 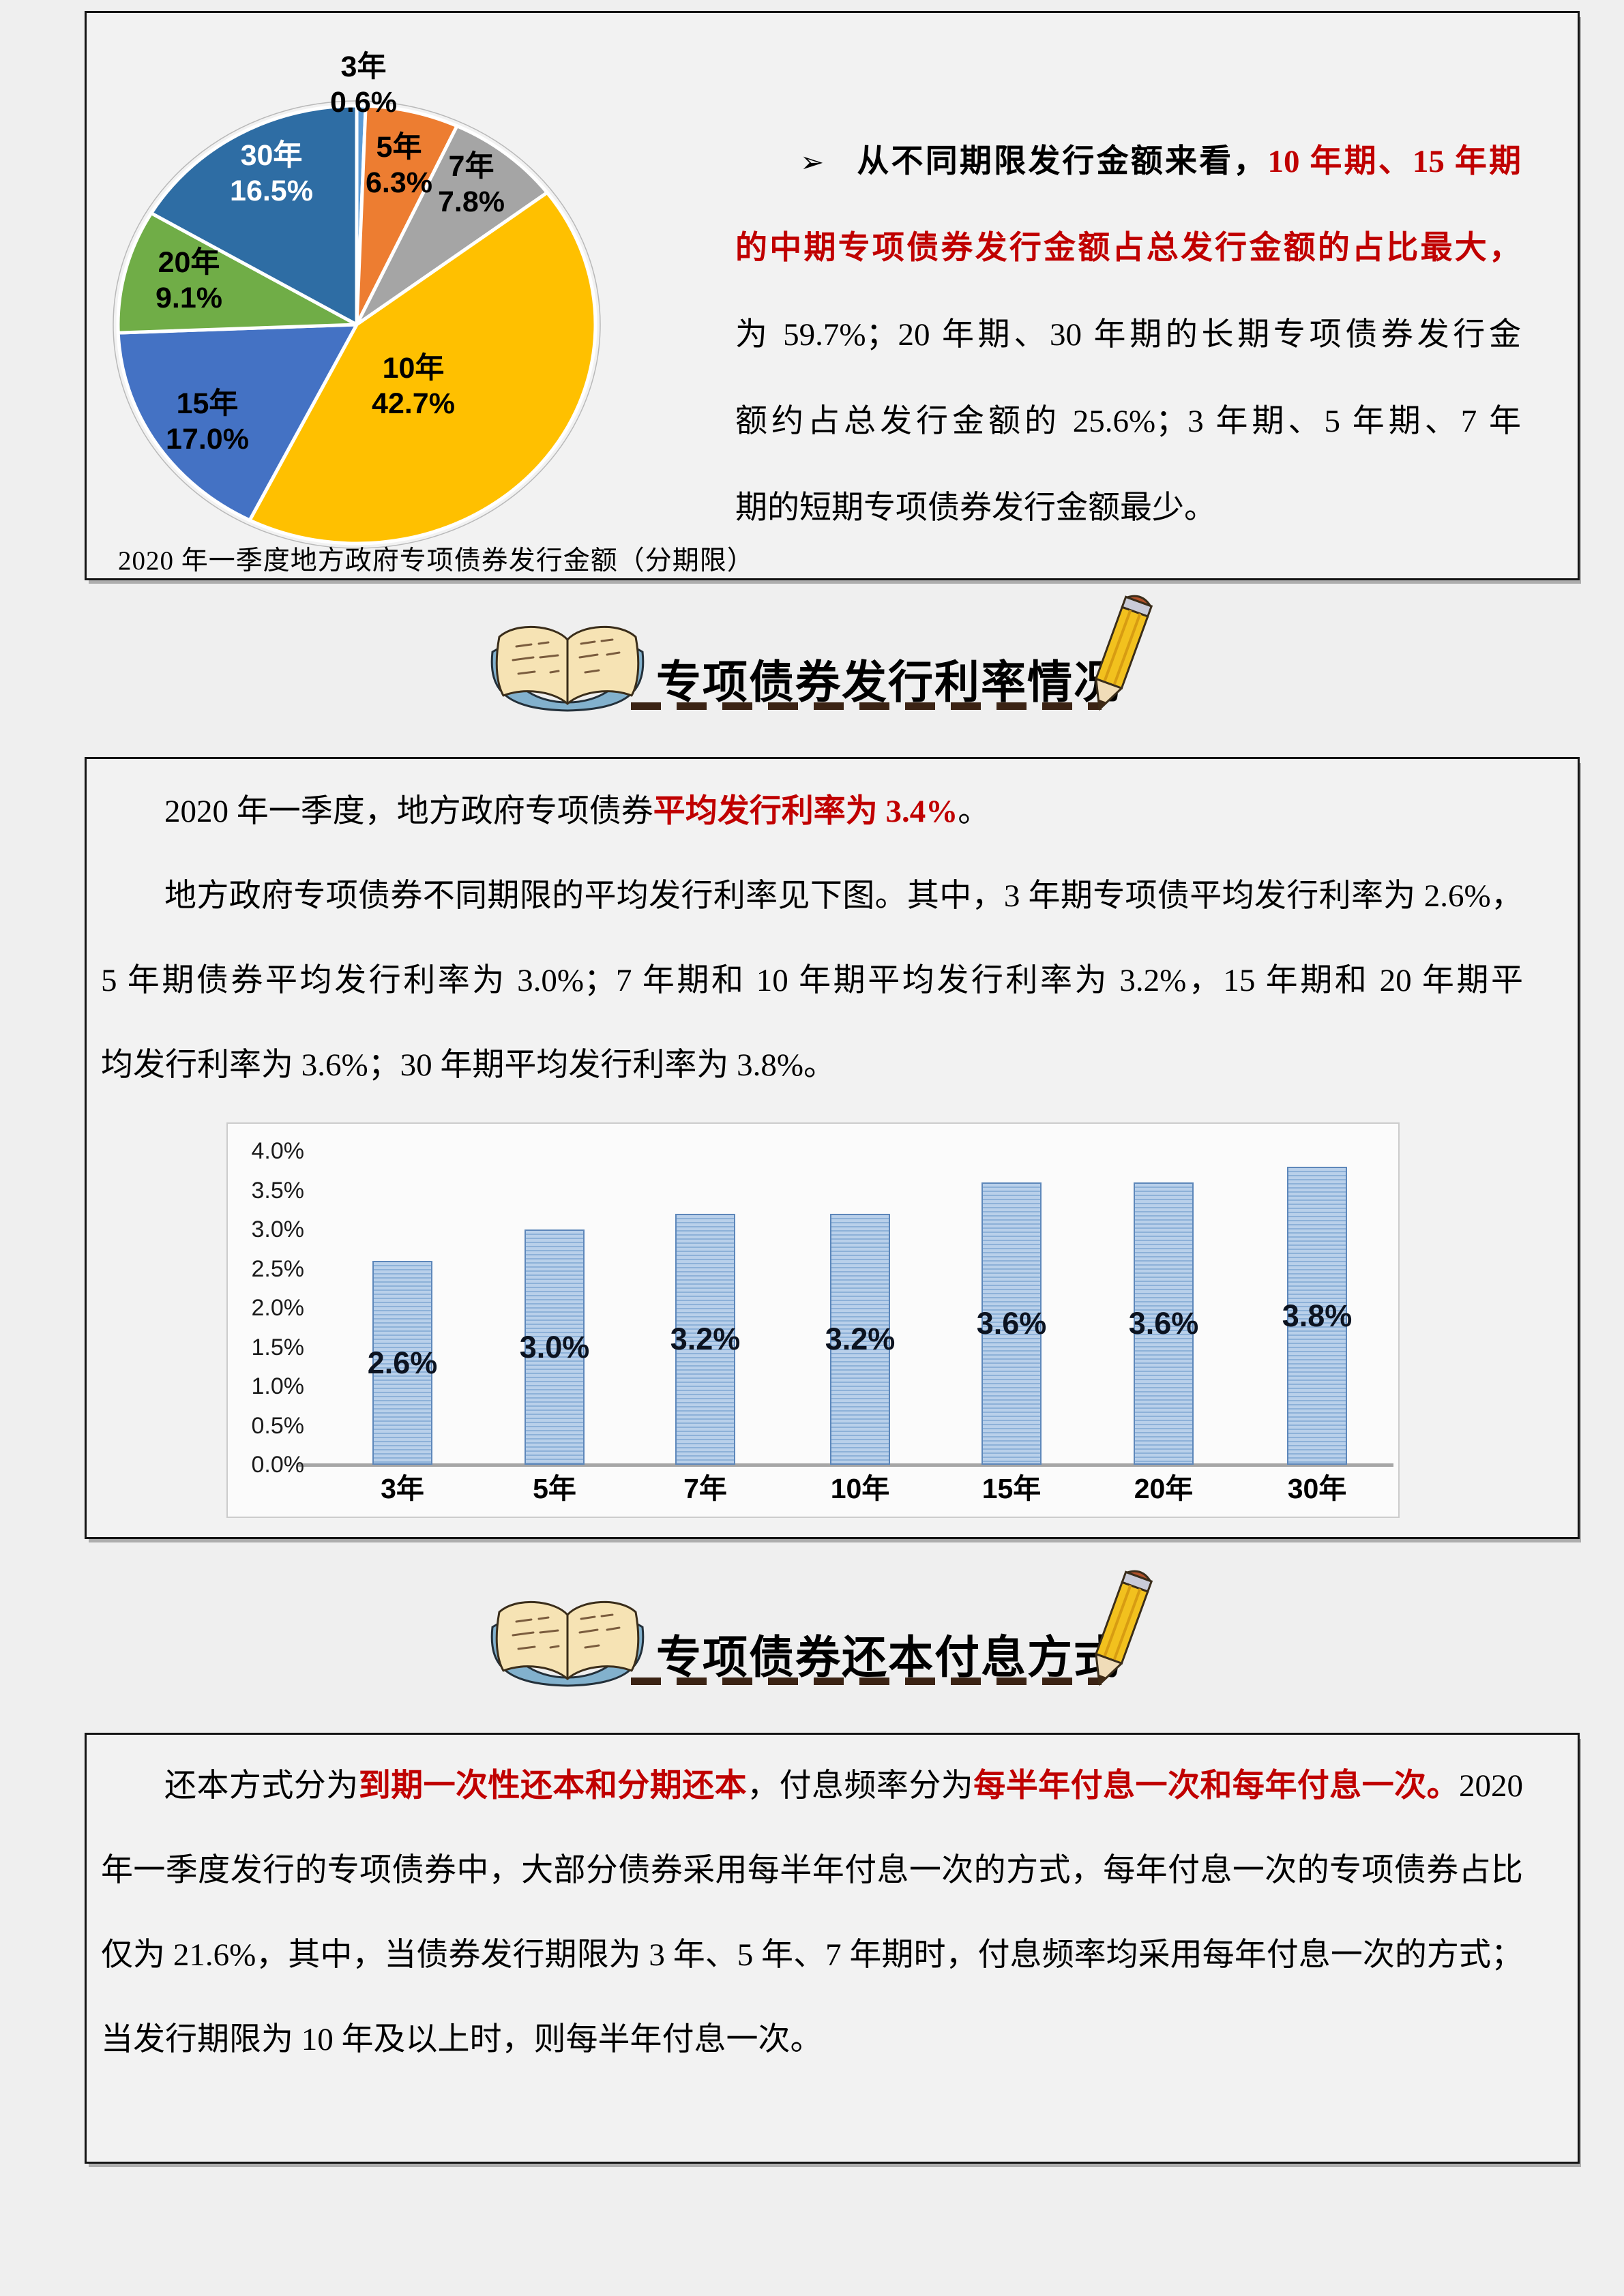 I want to click on y-axis-tick: 2.0%, so click(x=278, y=1308).